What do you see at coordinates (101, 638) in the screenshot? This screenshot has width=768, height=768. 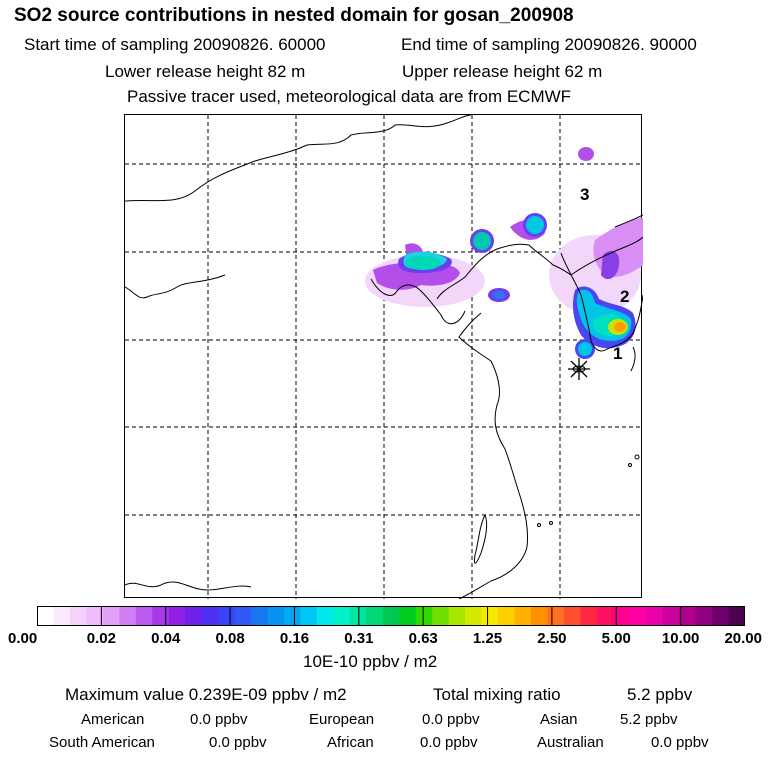 I see `colorbar-tick-label: 0.02` at bounding box center [101, 638].